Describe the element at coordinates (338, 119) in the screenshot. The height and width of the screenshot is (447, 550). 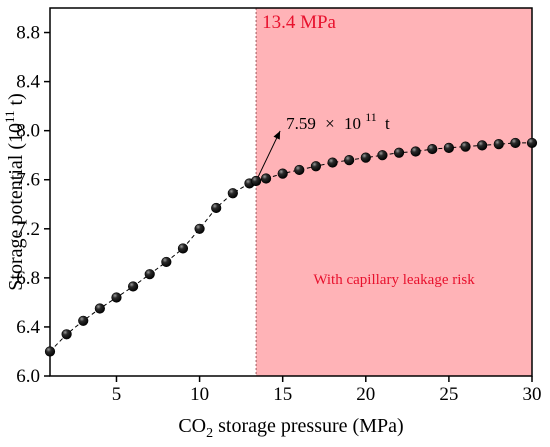
I see `annotation-label: 7.59 × 10 11 t` at that location.